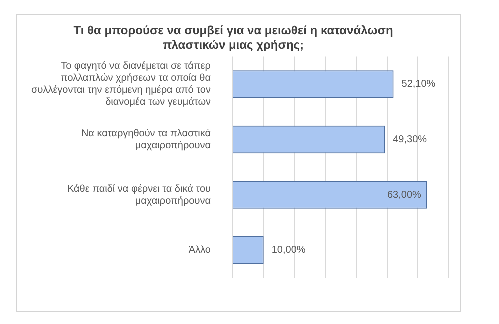  I want to click on chart-title: Τι θα μπορούσε να συμβεί για να μειωθεί η κατανάλωση πλαστικών μιας χρήσης;, so click(234, 38).